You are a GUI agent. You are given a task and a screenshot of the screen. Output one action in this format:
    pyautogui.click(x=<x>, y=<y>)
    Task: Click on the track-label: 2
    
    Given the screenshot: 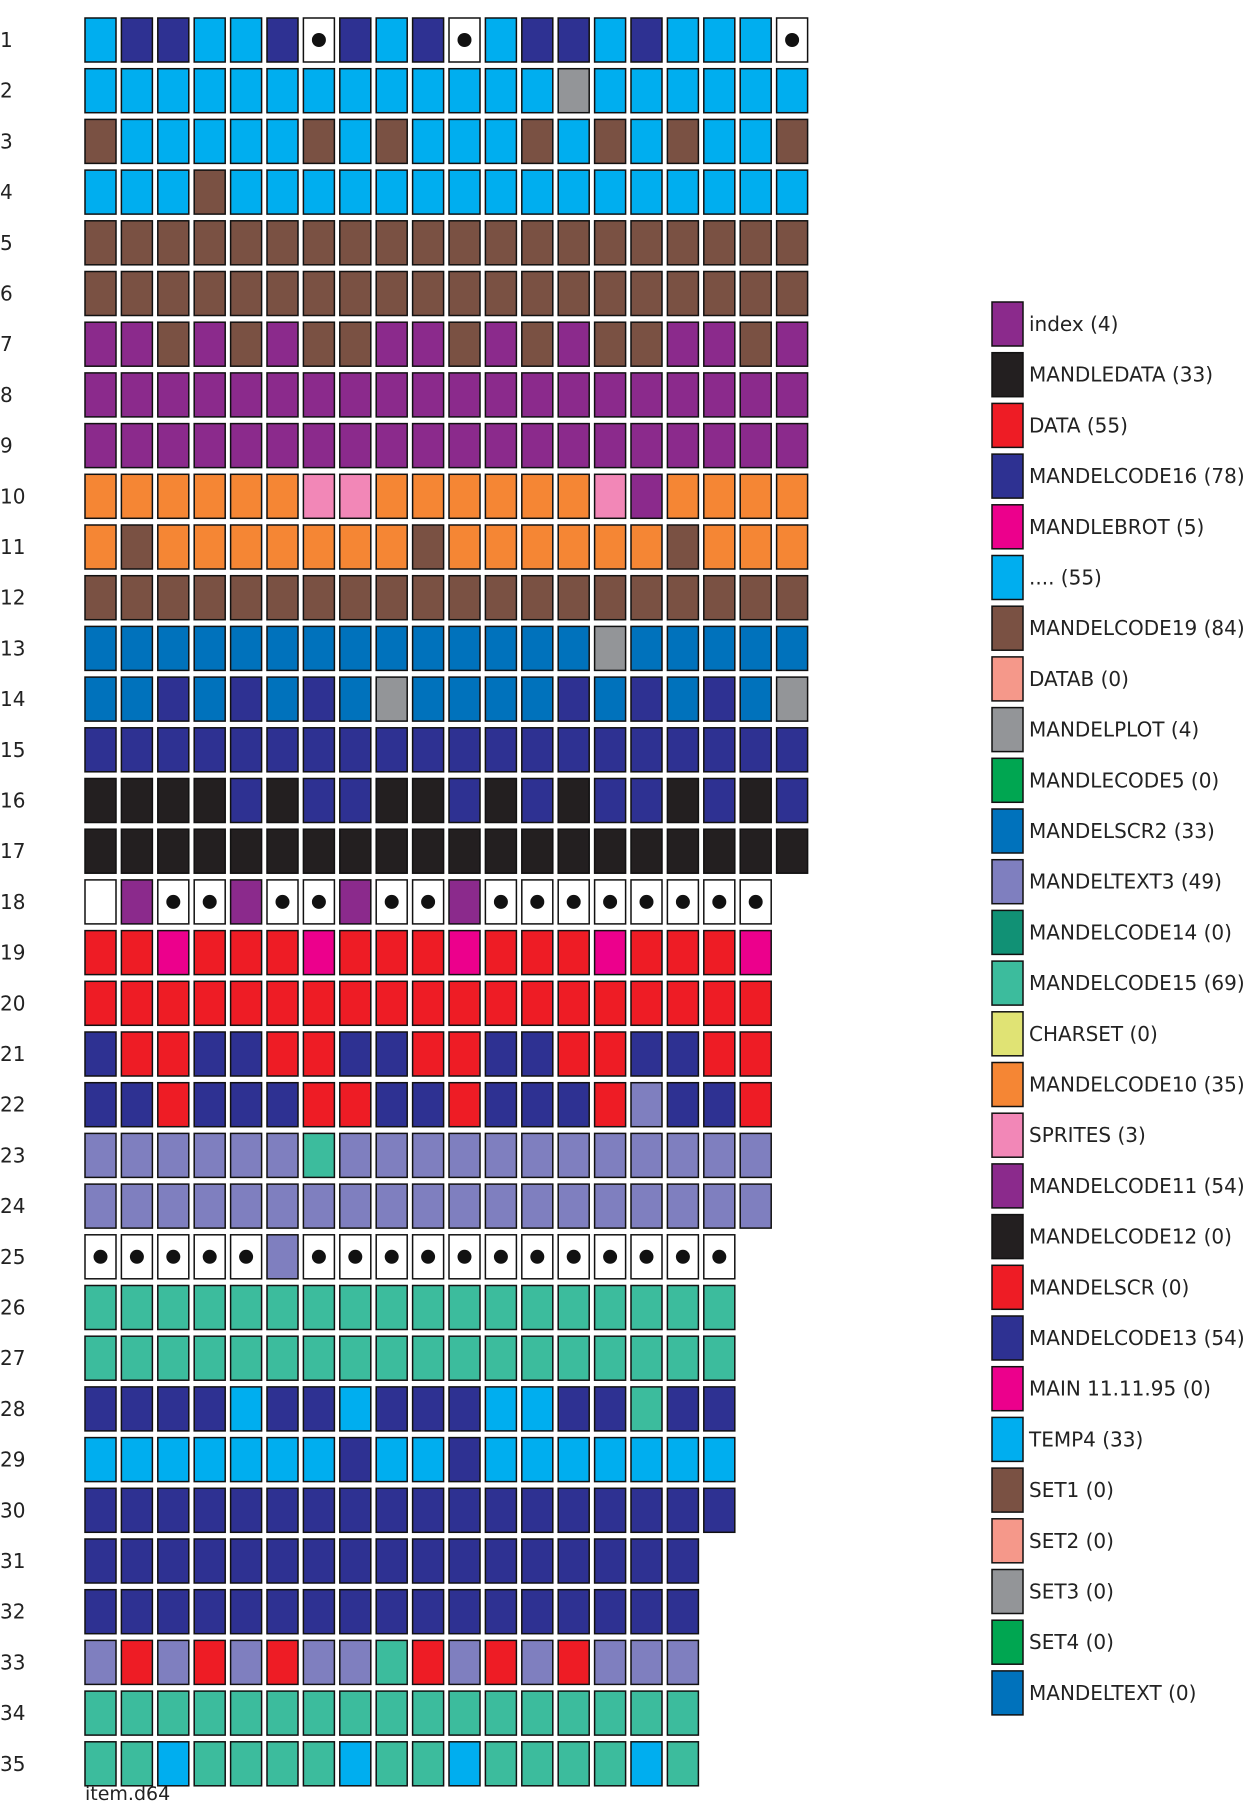 What is the action you would take?
    pyautogui.click(x=6, y=91)
    